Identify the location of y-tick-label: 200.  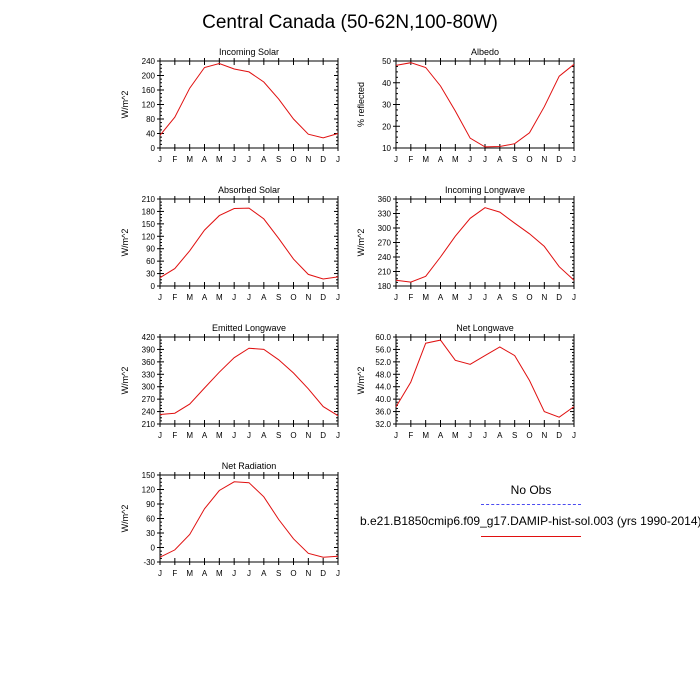
(149, 76).